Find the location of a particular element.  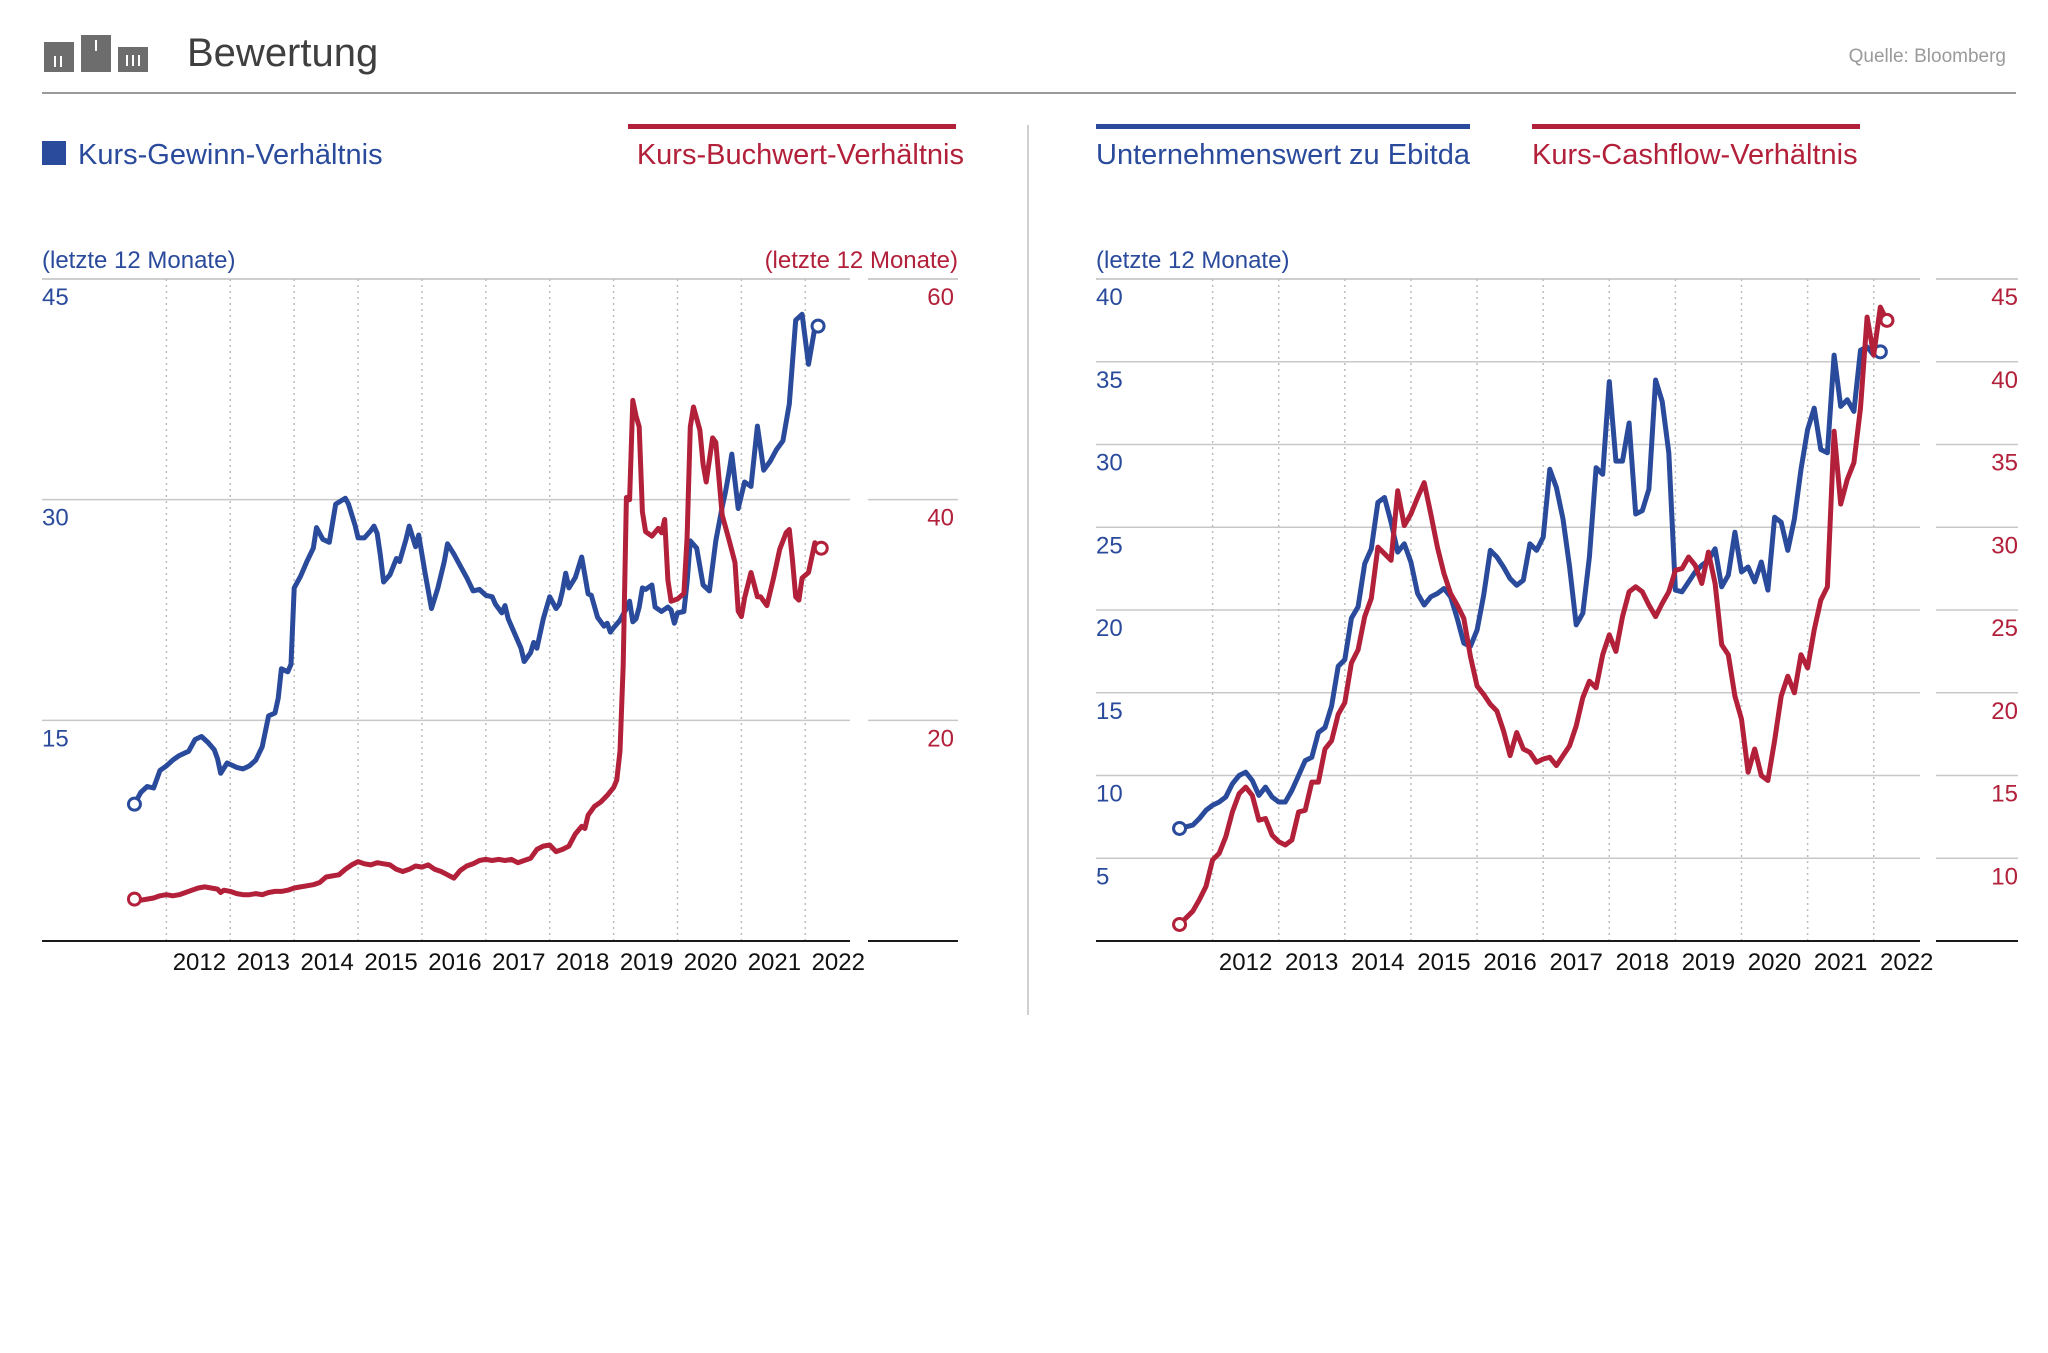

page-title: Bewertung is located at coordinates (282, 53).